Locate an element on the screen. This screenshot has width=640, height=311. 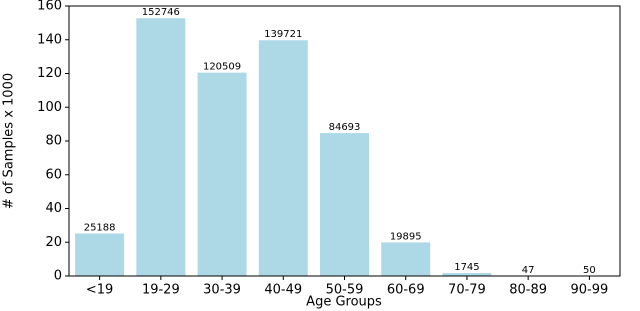
x-tick-label: 40-49 is located at coordinates (283, 290).